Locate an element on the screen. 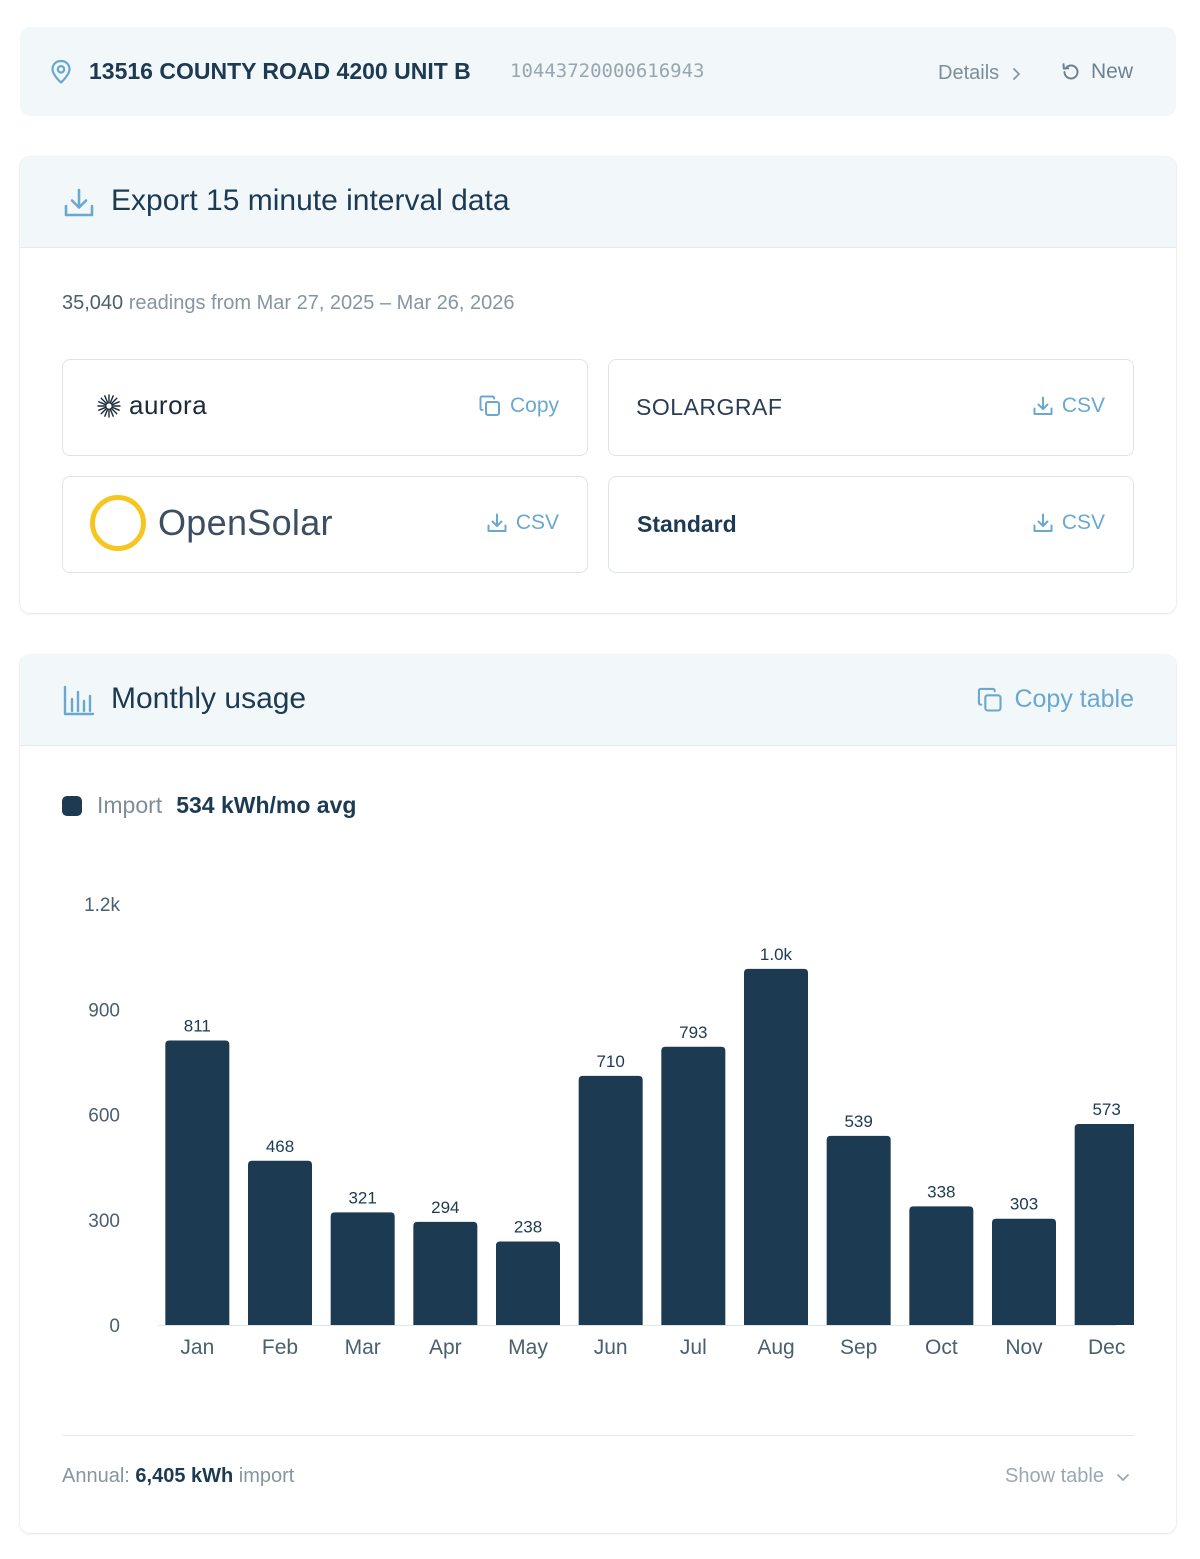 This screenshot has width=1200, height=1559. bar-sep is located at coordinates (858, 1230).